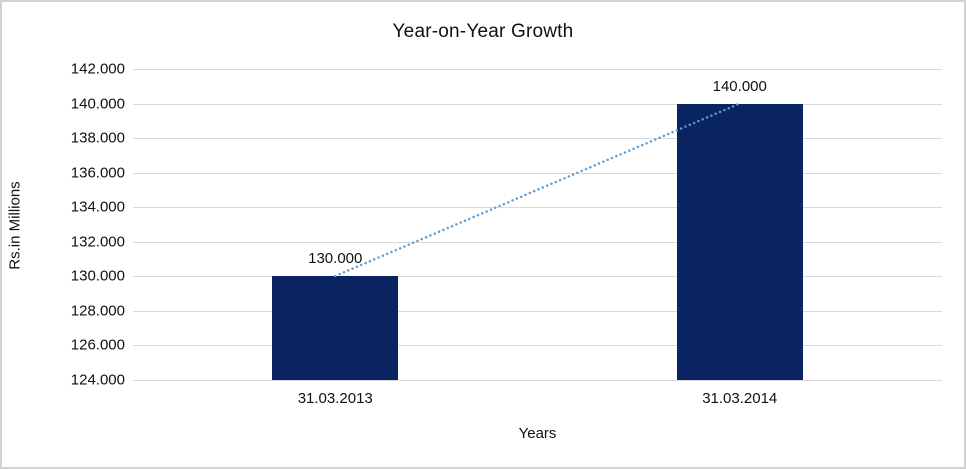 This screenshot has width=966, height=469. I want to click on bar-data-label: 130.000, so click(335, 258).